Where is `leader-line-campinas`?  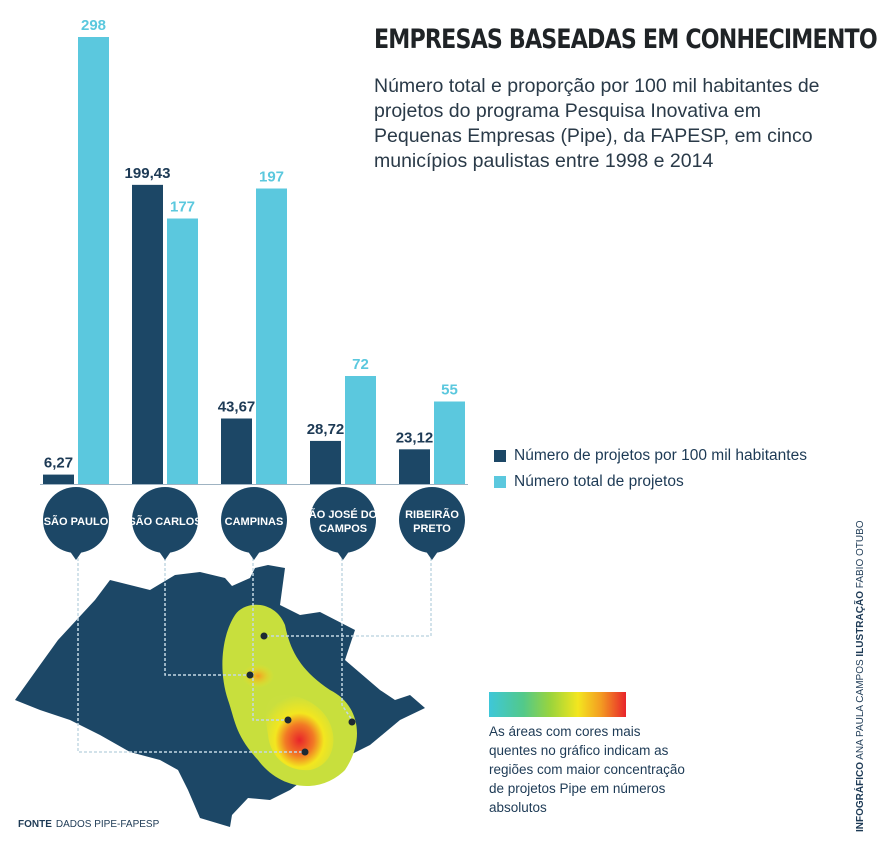 leader-line-campinas is located at coordinates (270, 634).